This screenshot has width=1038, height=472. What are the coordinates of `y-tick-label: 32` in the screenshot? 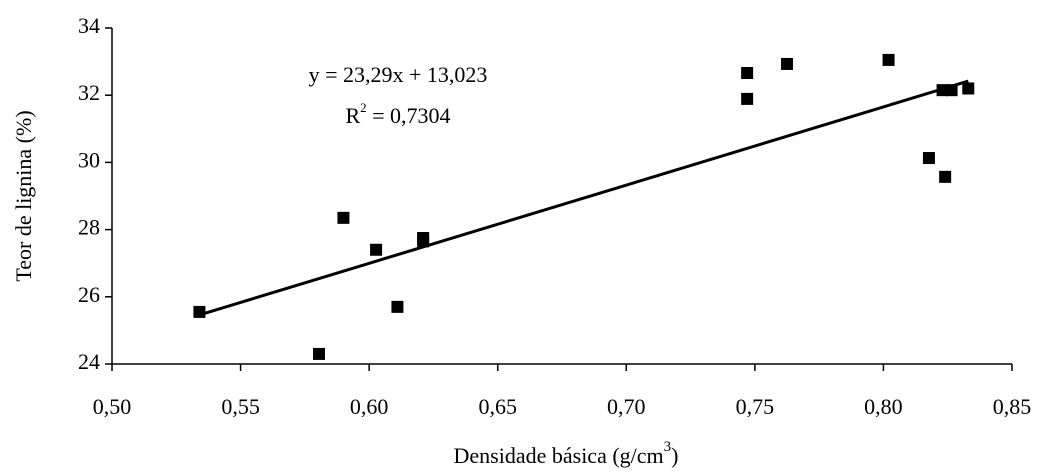 It's located at (89, 92).